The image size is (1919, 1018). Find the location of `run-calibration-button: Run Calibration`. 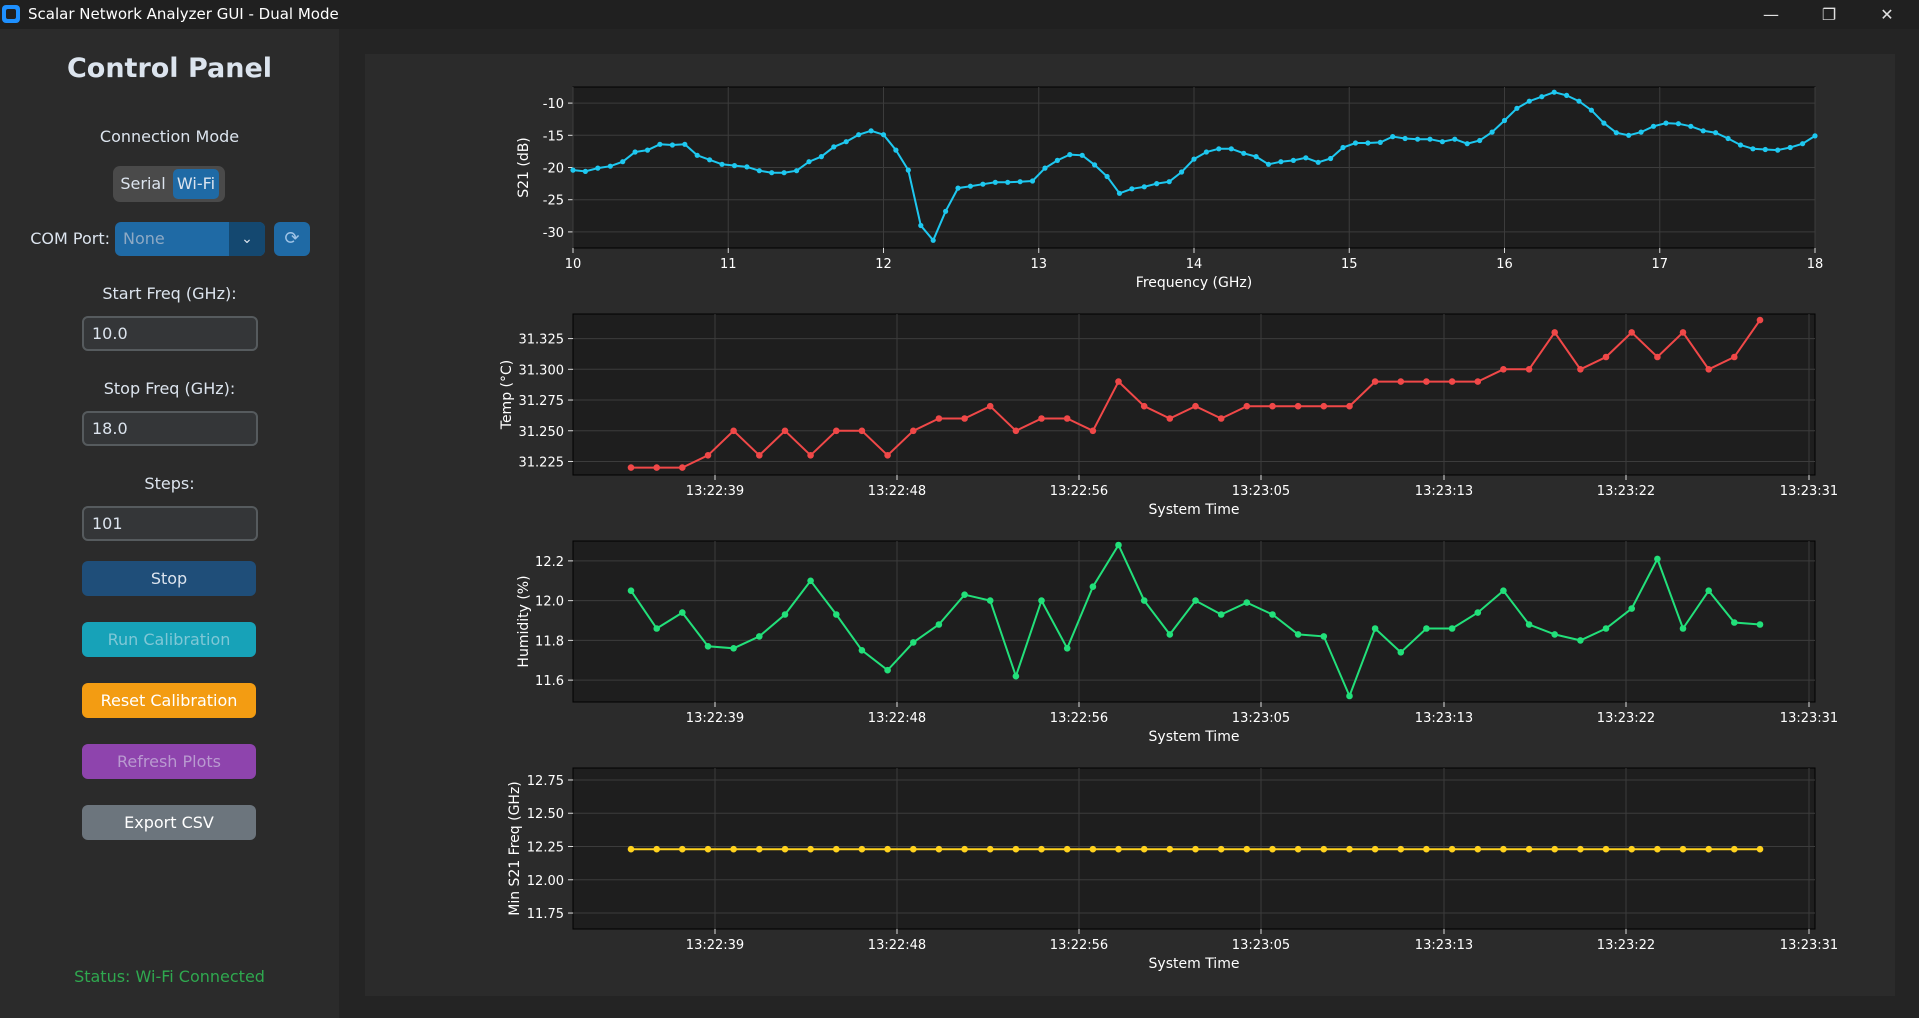

run-calibration-button: Run Calibration is located at coordinates (169, 639).